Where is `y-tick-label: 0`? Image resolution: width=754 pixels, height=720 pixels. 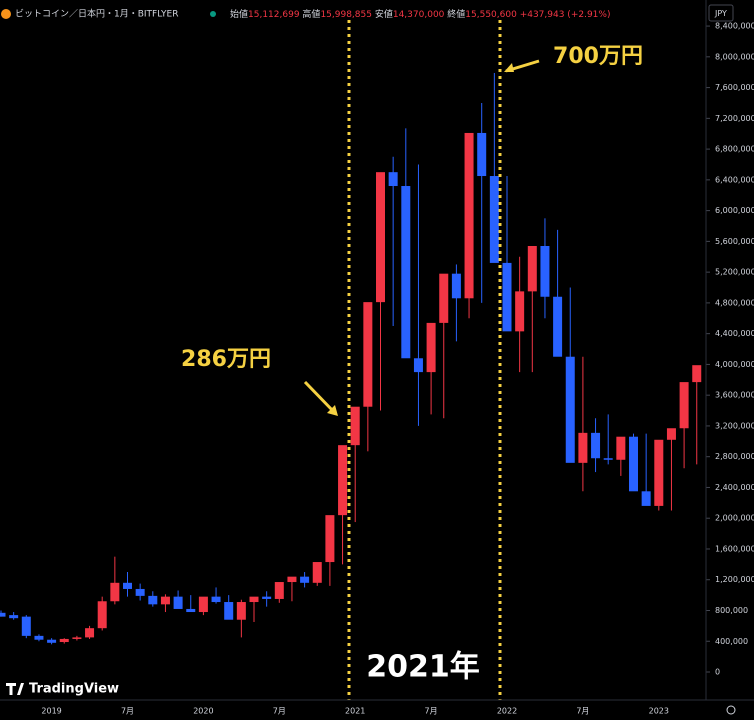 y-tick-label: 0 is located at coordinates (717, 672).